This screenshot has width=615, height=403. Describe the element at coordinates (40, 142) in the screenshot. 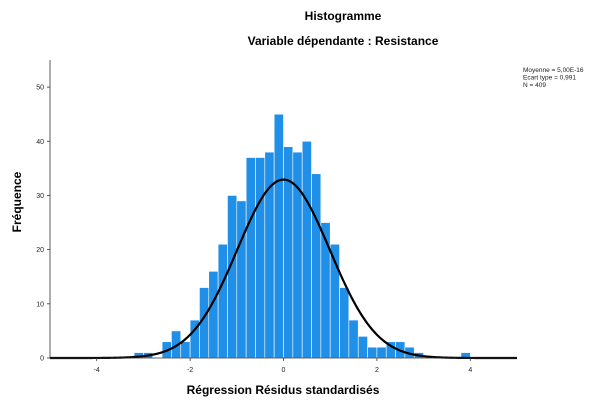

I see `y-tick-label: 40` at that location.